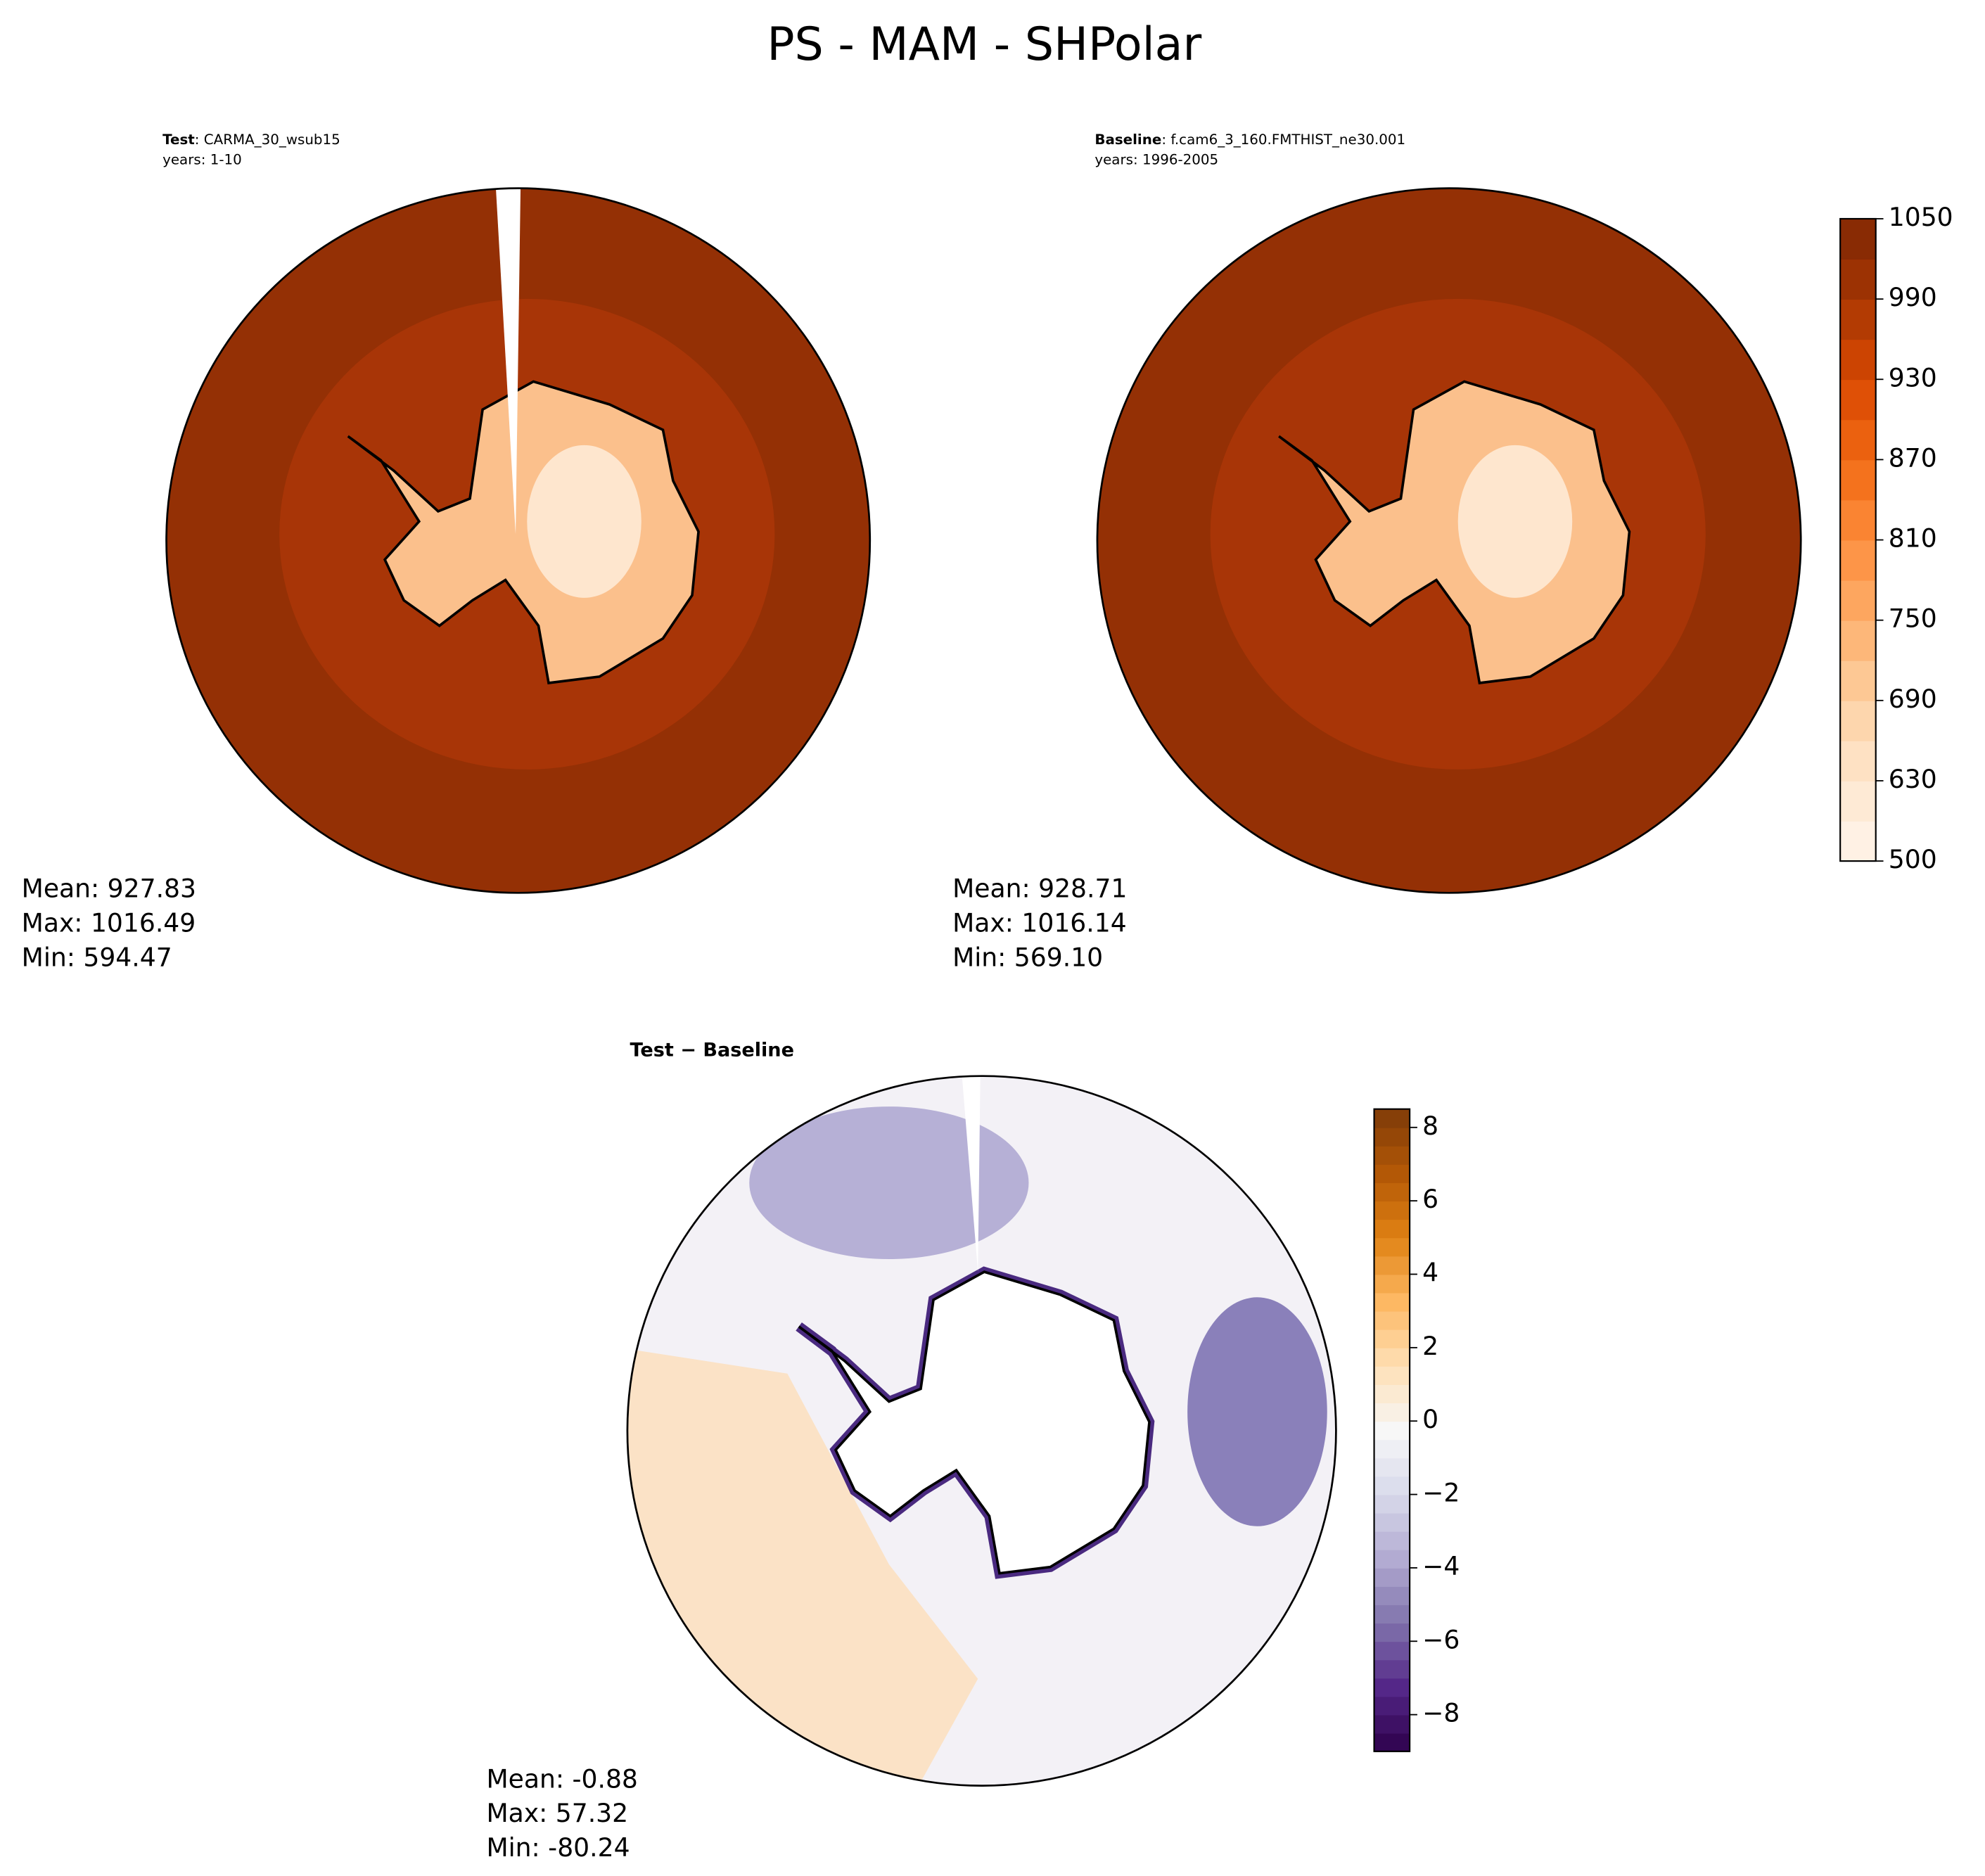 Image resolution: width=1985 pixels, height=1876 pixels. I want to click on colorbar-tick-label: 990, so click(1913, 297).